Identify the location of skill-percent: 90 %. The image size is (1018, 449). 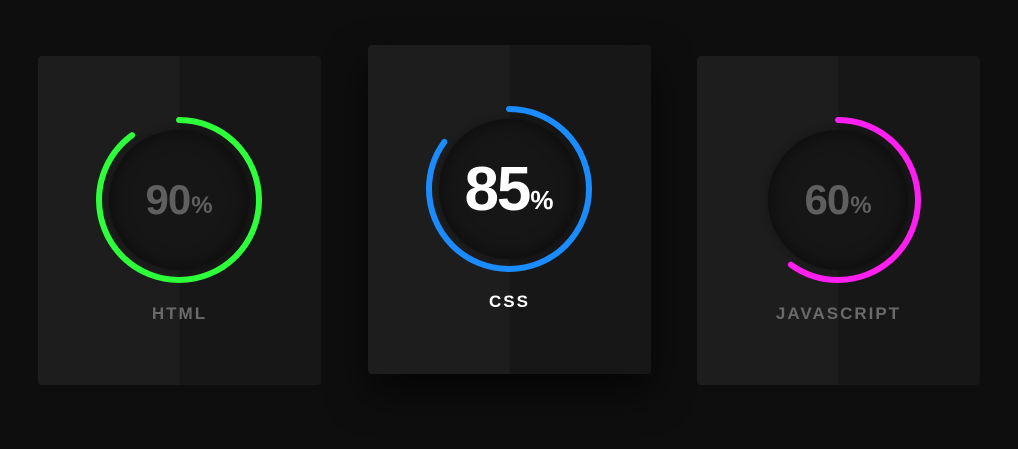
(179, 200).